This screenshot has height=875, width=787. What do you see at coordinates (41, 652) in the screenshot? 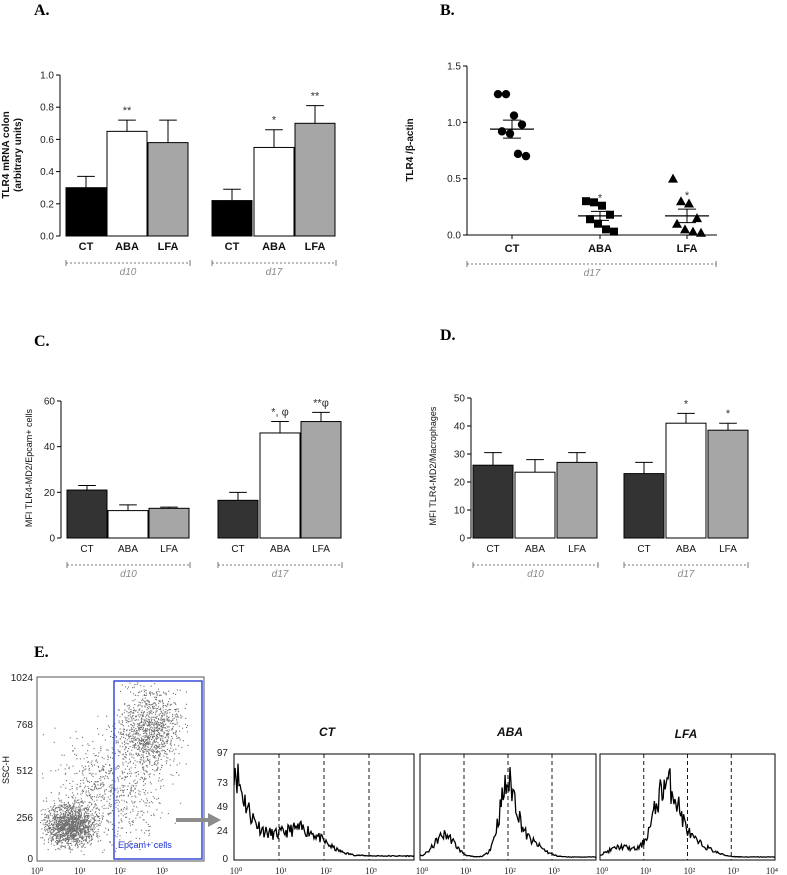
I see `panel-letter-e: E.` at bounding box center [41, 652].